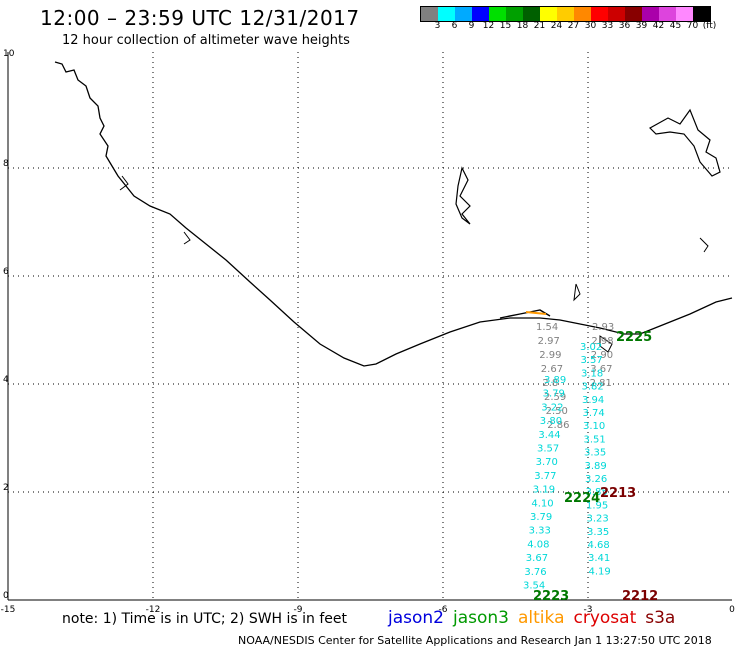 Image resolution: width=740 pixels, height=650 pixels. What do you see at coordinates (591, 347) in the screenshot?
I see `wave-height-label: 3.02` at bounding box center [591, 347].